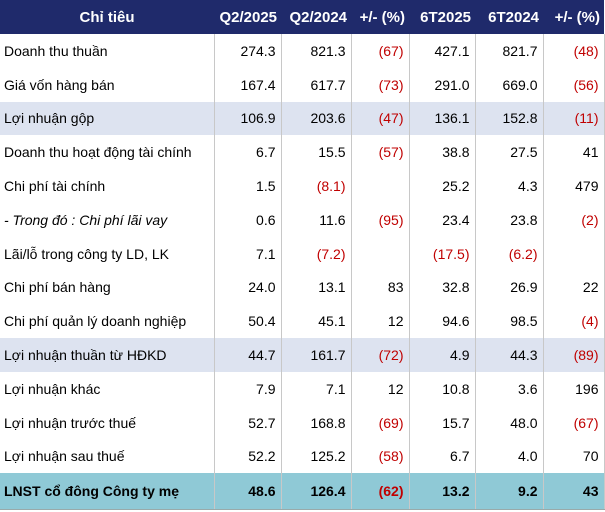  I want to click on row-value-cell: 70, so click(574, 456).